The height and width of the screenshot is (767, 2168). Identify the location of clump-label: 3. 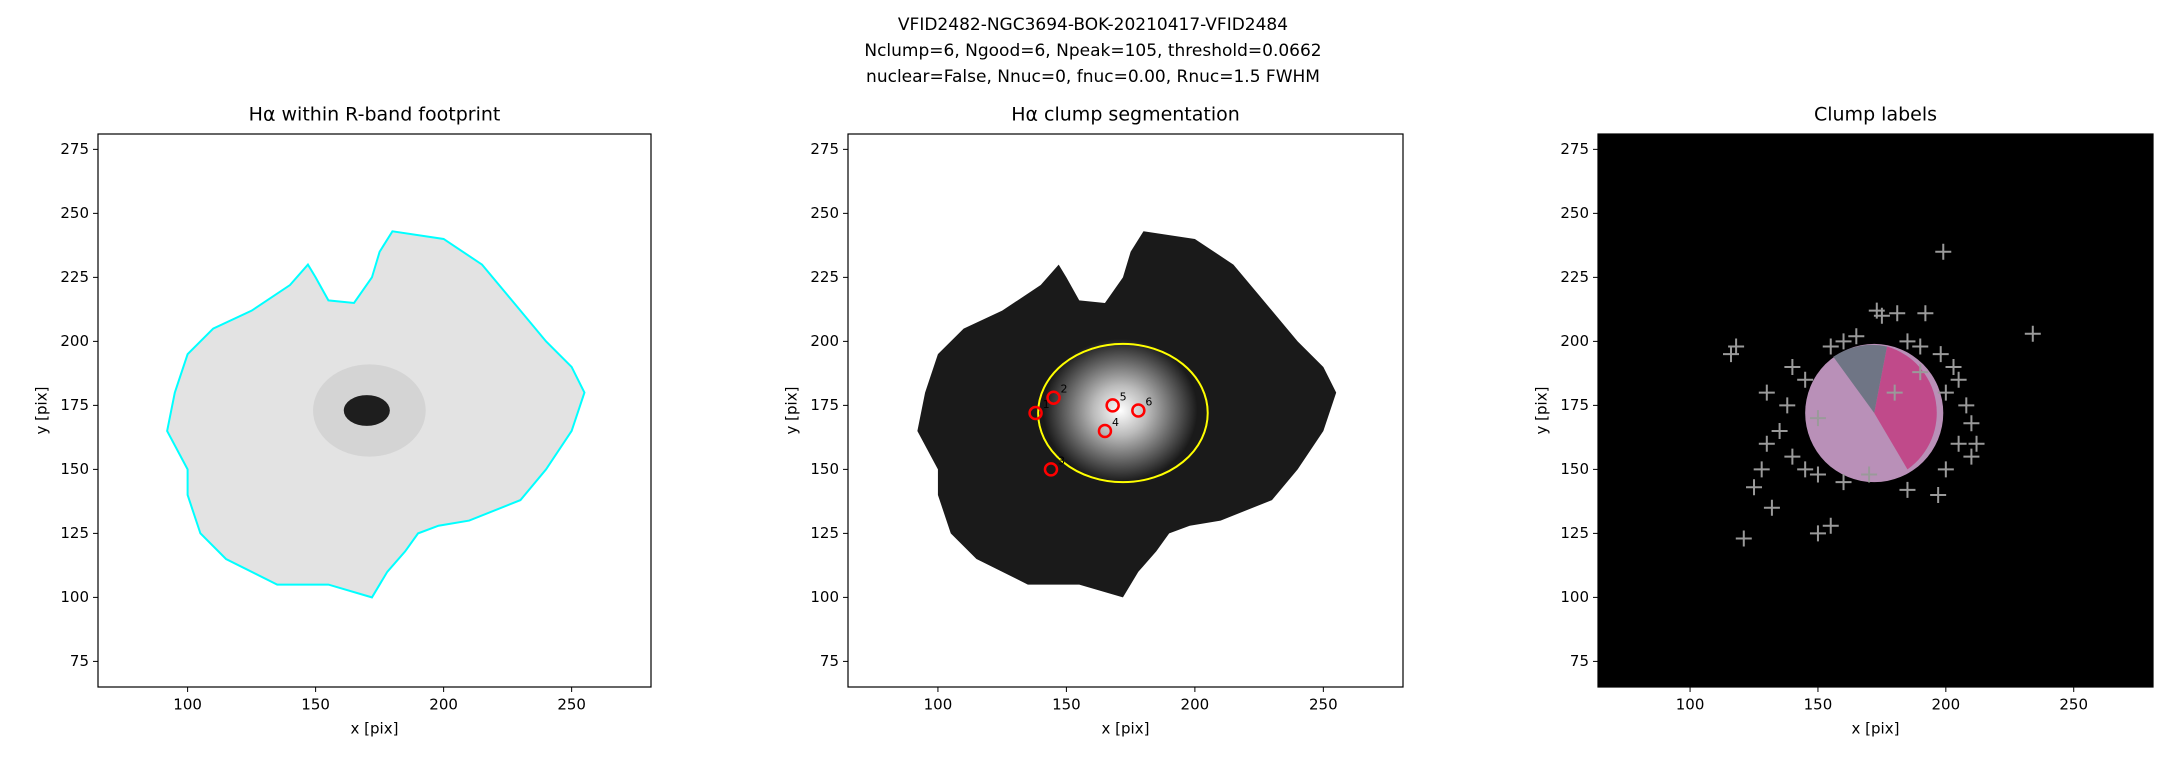
(1061, 460).